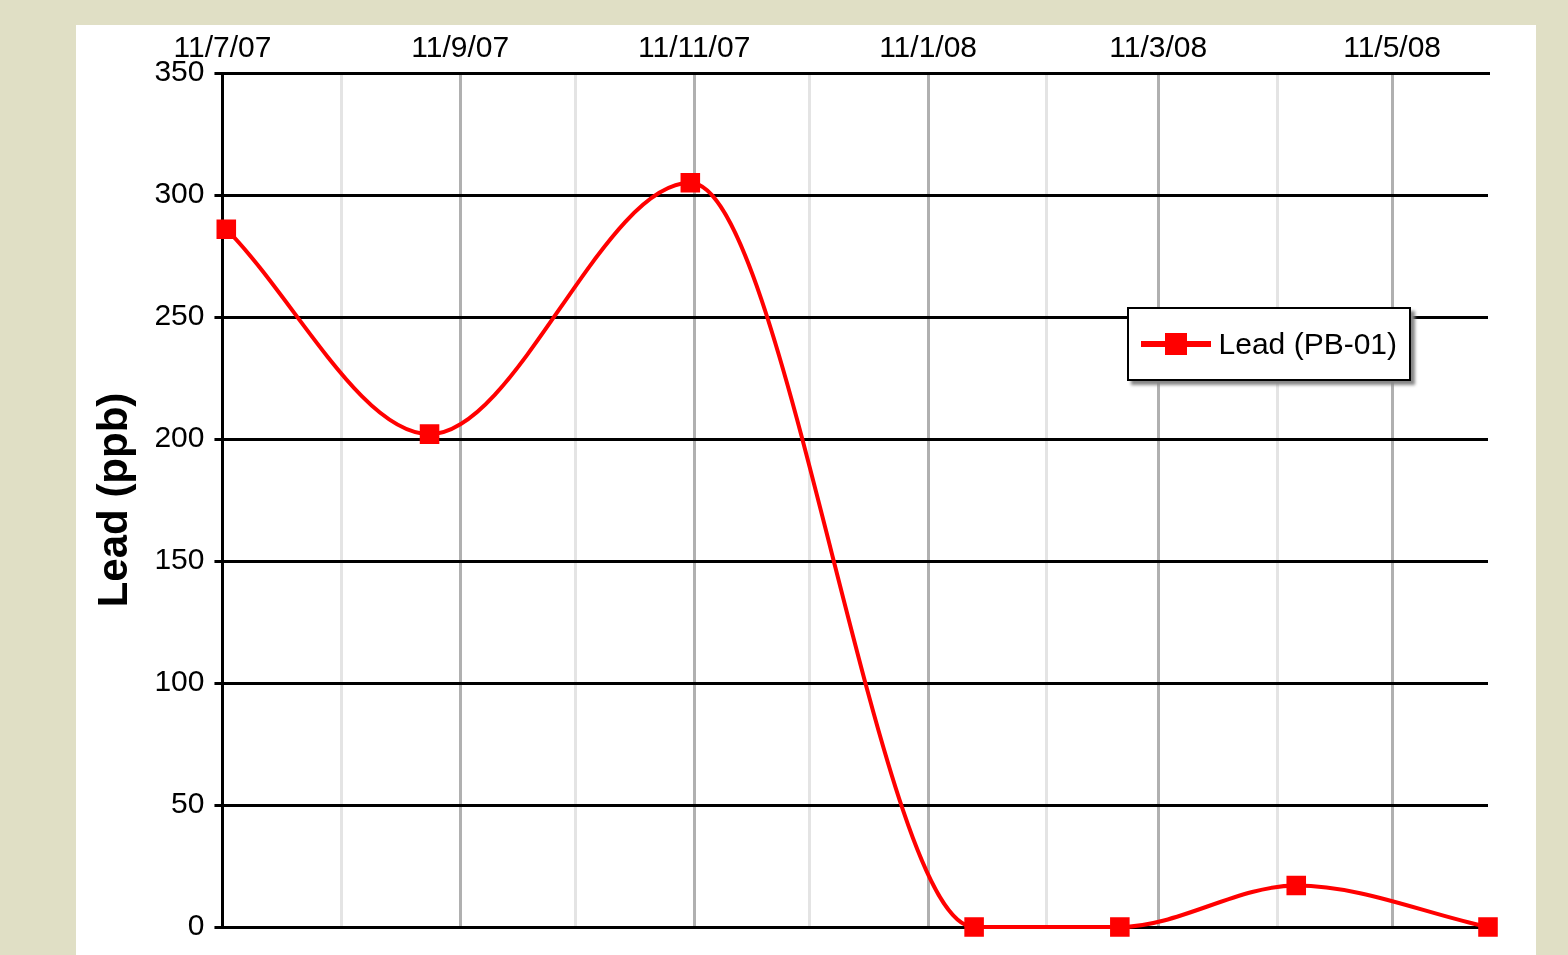  Describe the element at coordinates (460, 47) in the screenshot. I see `x-tick-label: 11/9/07` at that location.